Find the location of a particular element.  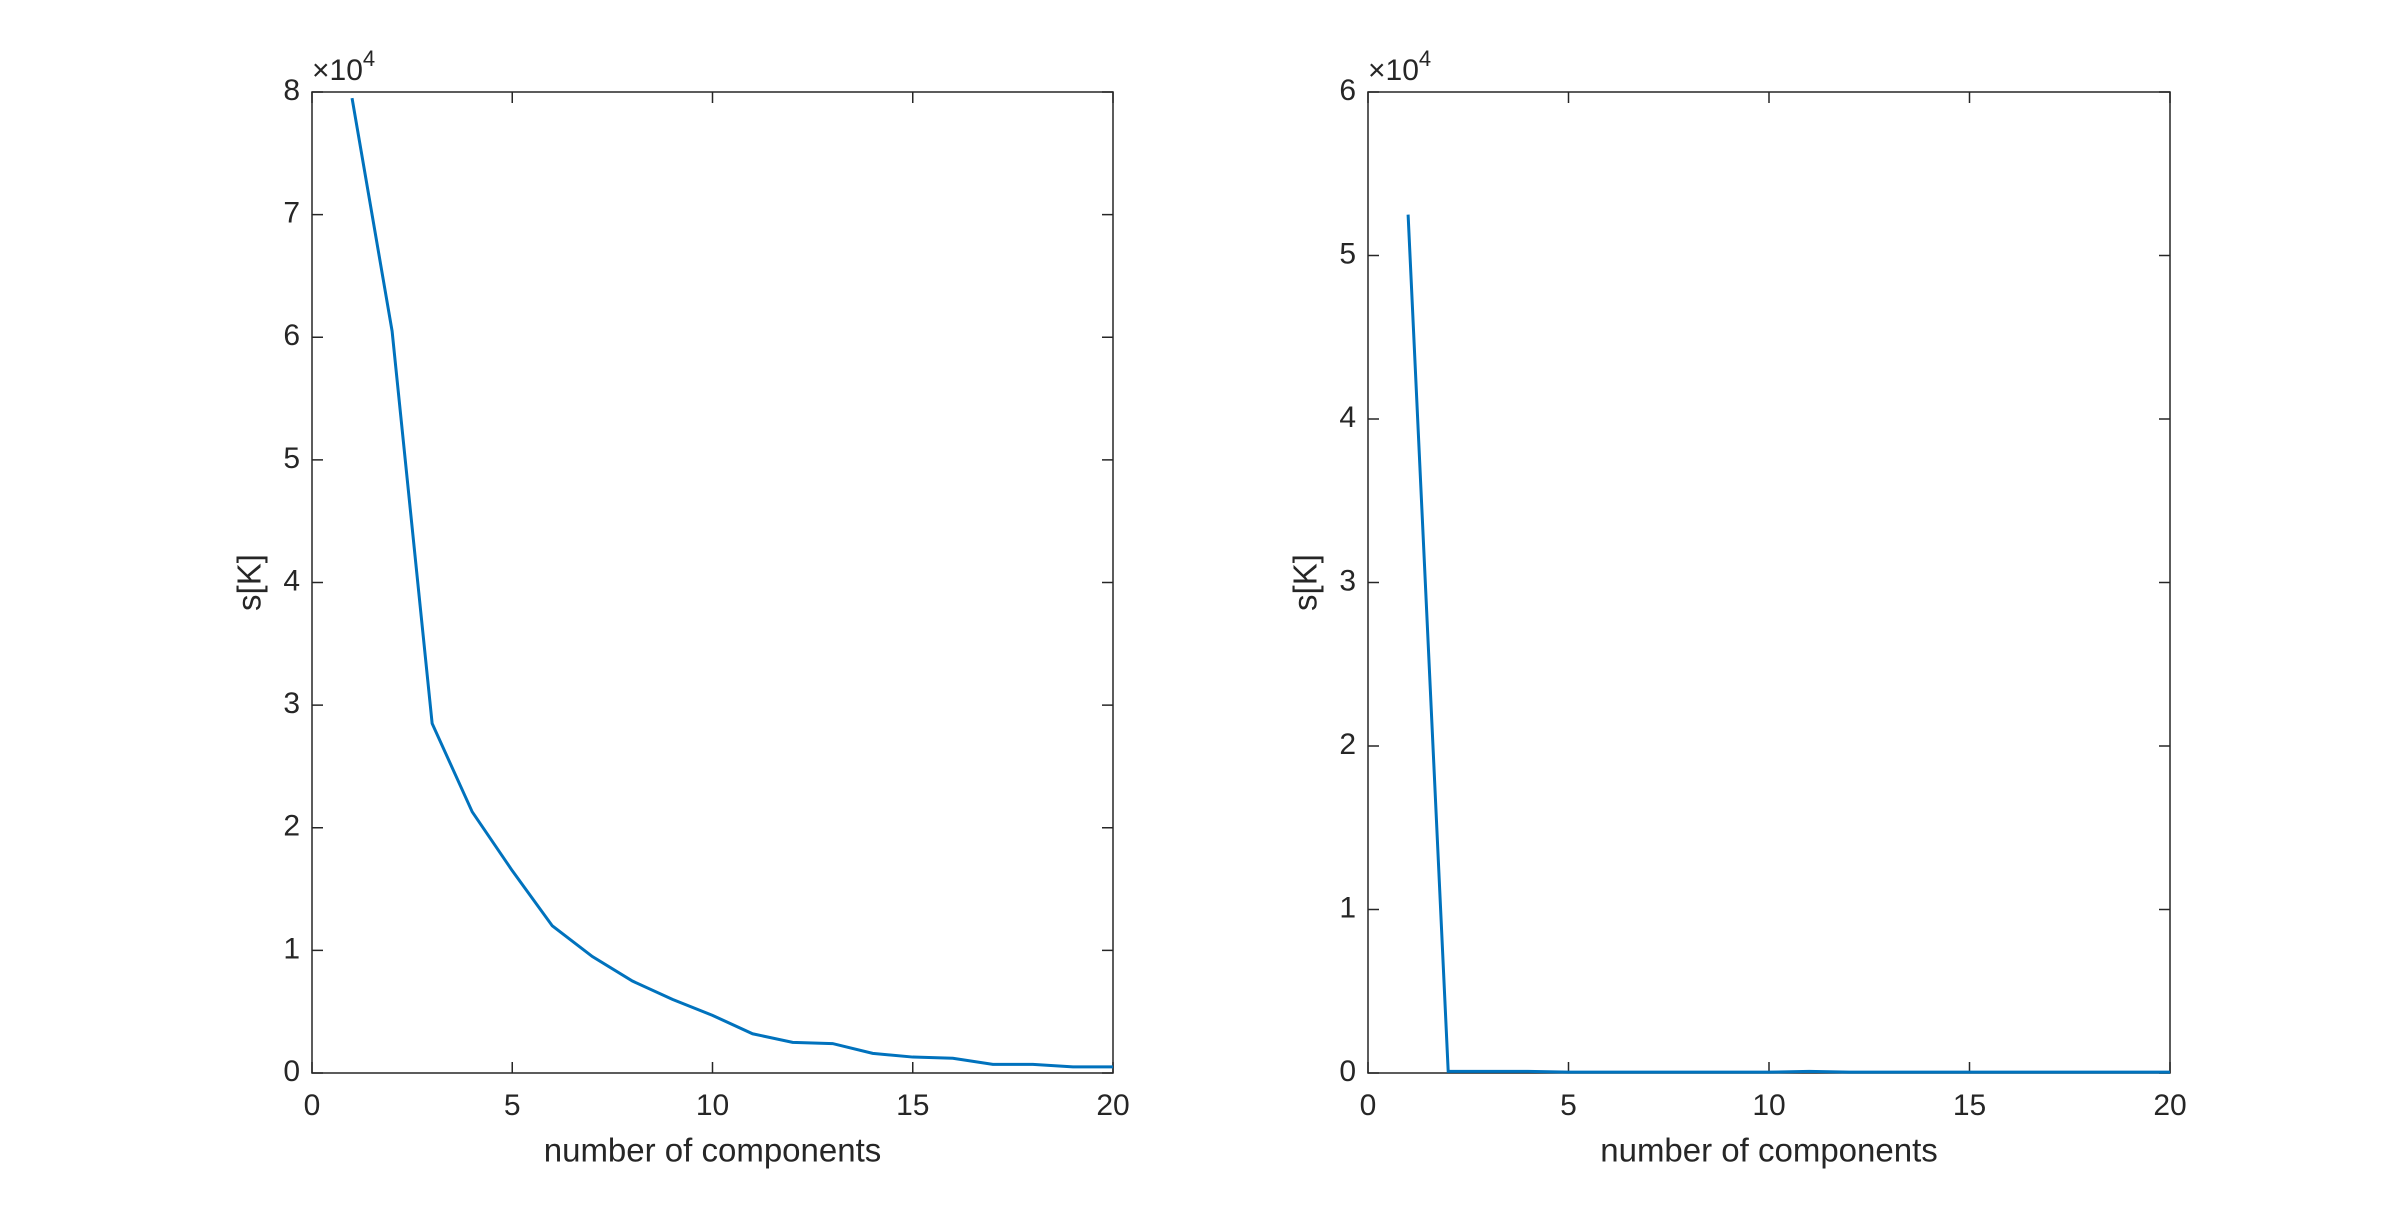

y-tick-label: 7 is located at coordinates (291, 213).